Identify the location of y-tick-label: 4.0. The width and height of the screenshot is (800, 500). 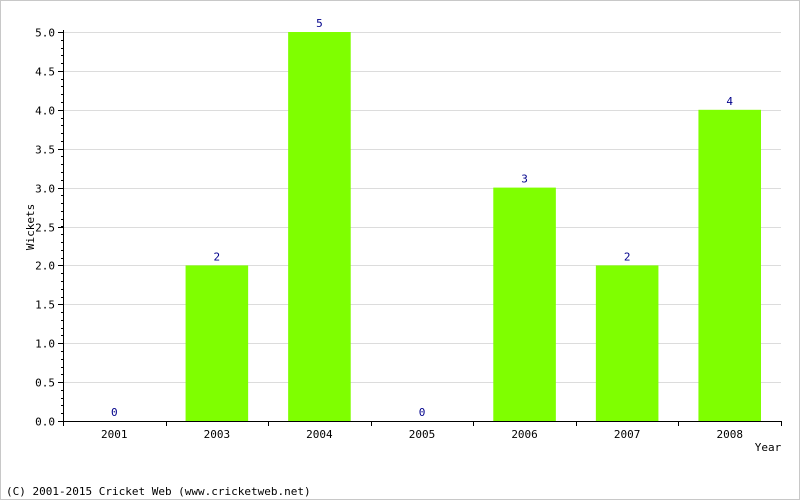
(45, 111).